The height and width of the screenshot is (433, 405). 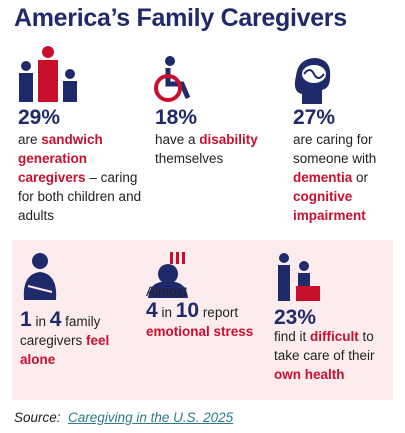 I want to click on stat-text: Almost 4 in 10 report emotional stress, so click(x=205, y=311).